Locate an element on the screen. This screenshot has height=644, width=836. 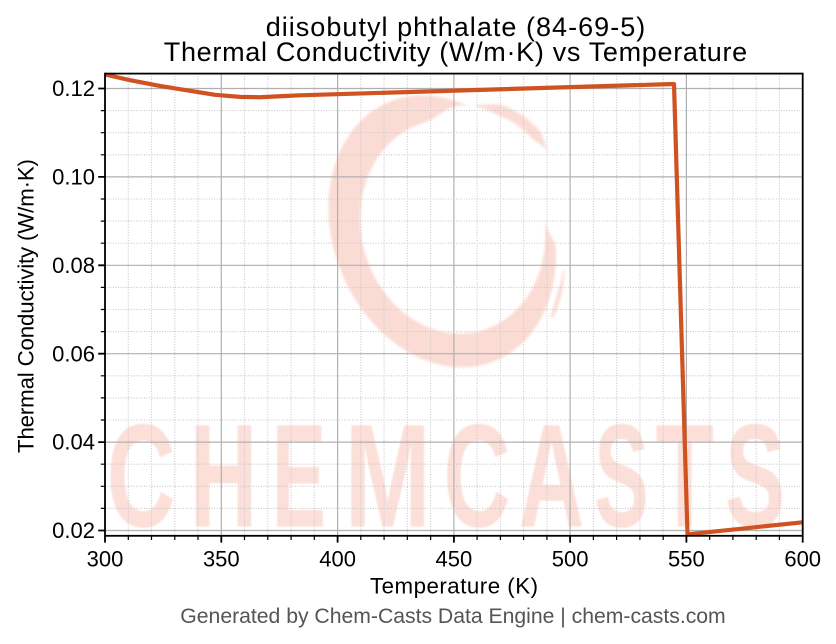
svg-text: 400 is located at coordinates (337, 559).